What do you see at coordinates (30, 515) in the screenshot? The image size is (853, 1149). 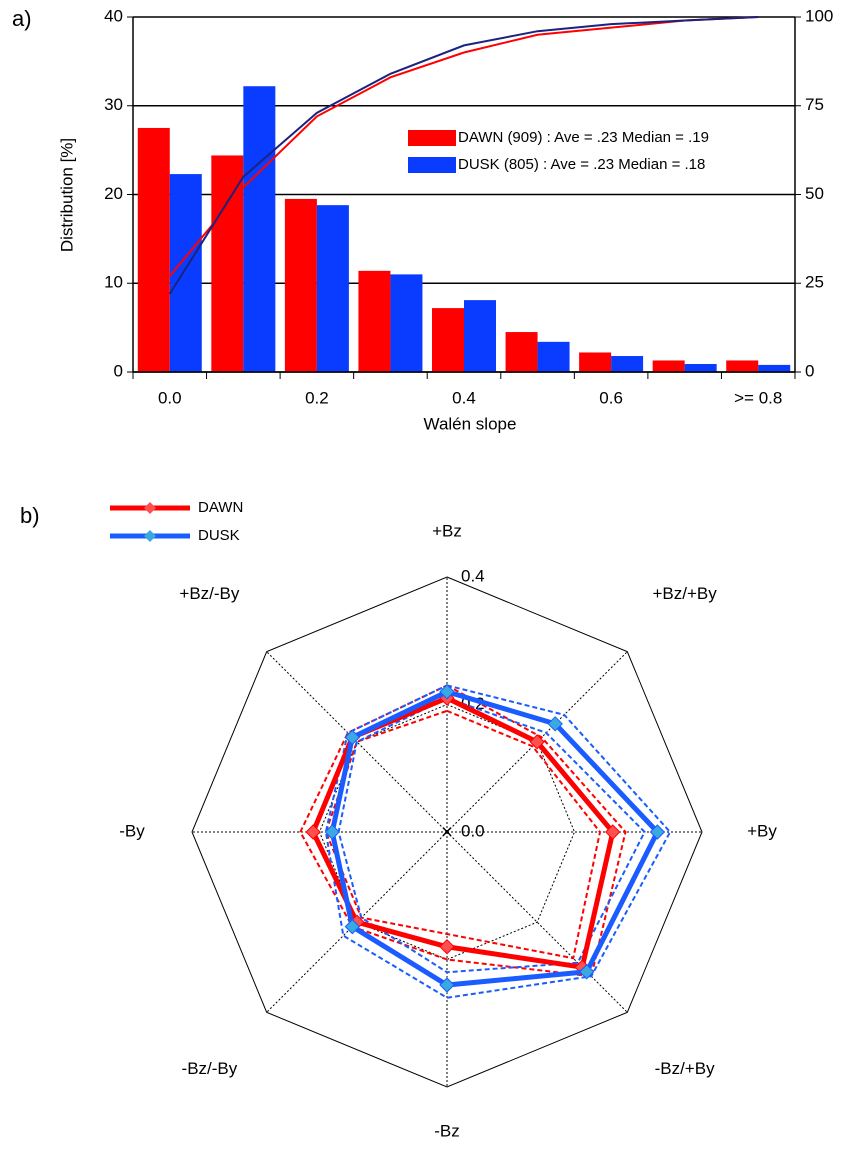 I see `panel-label: b)` at bounding box center [30, 515].